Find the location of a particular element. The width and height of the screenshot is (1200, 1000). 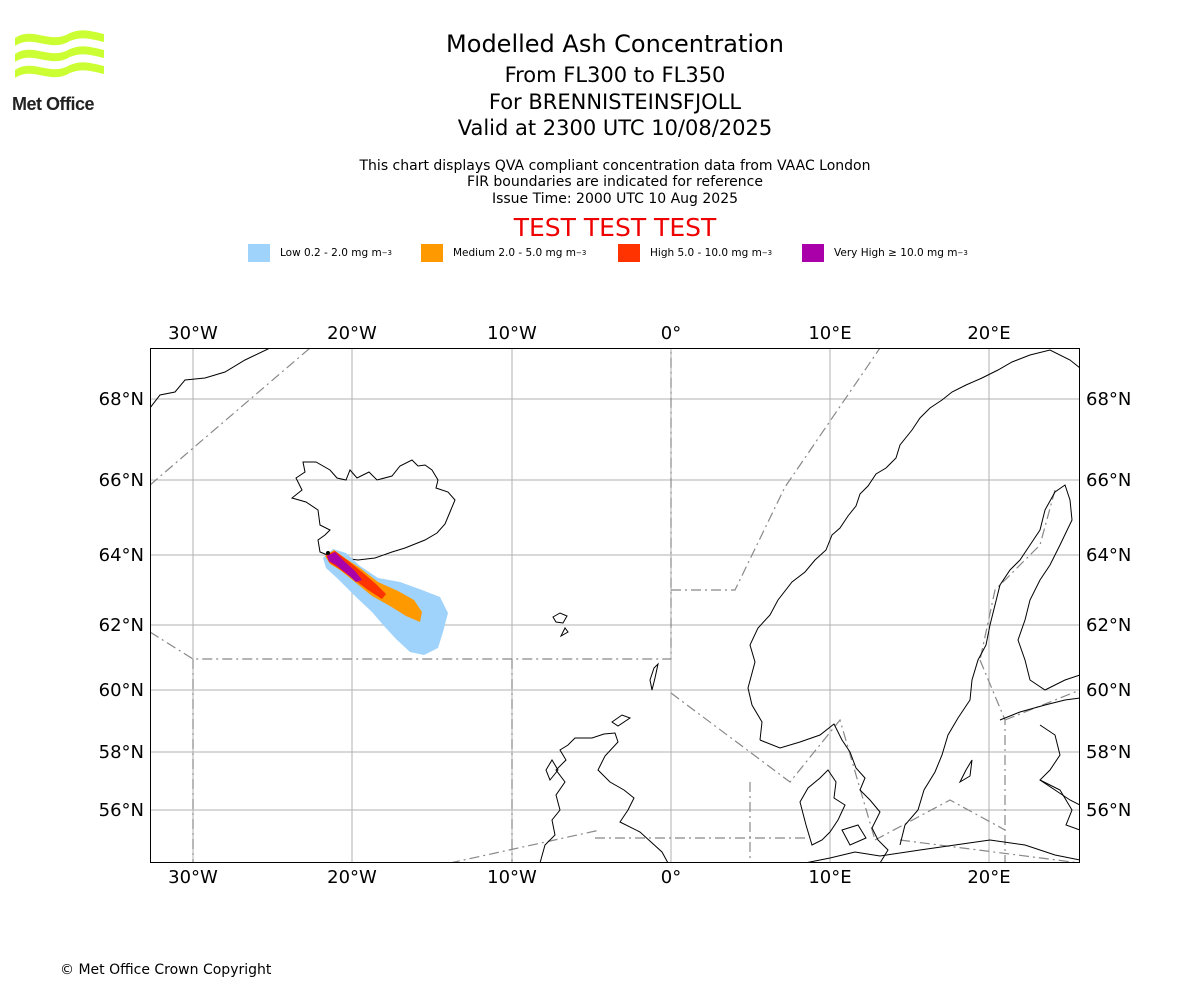

legend-item-low: Low 0.2 - 2.0 mg m −3 is located at coordinates (320, 253).